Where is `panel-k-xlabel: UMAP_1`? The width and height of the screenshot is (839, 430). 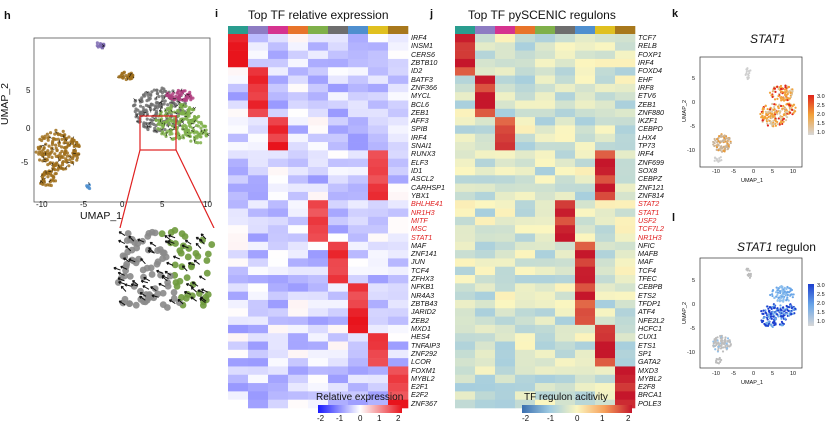 panel-k-xlabel: UMAP_1 is located at coordinates (752, 181).